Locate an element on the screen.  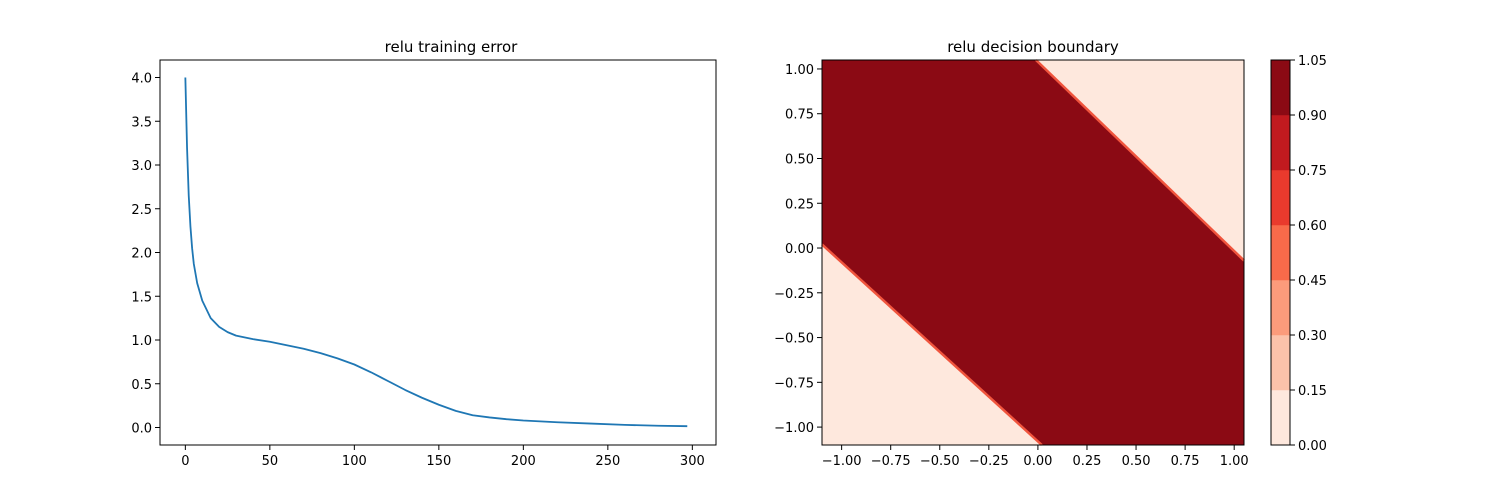
x-tick-label: 1.00 is located at coordinates (1234, 461).